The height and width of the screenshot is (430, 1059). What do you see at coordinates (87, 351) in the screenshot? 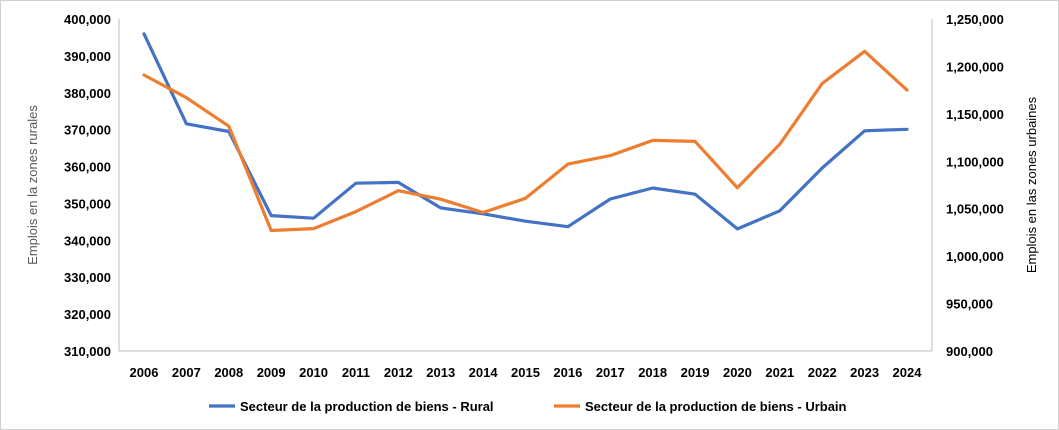
I see `left-tick-label: 310,000` at bounding box center [87, 351].